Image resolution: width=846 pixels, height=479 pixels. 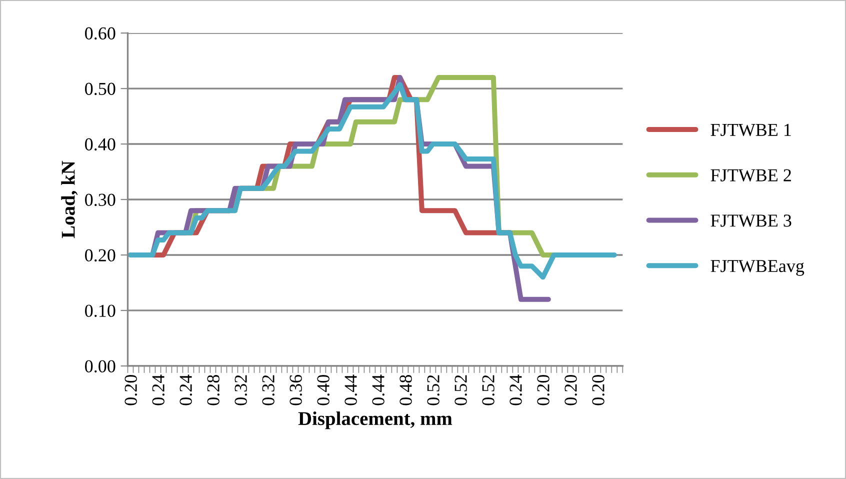 What do you see at coordinates (100, 89) in the screenshot?
I see `y-tick-label: 0.50` at bounding box center [100, 89].